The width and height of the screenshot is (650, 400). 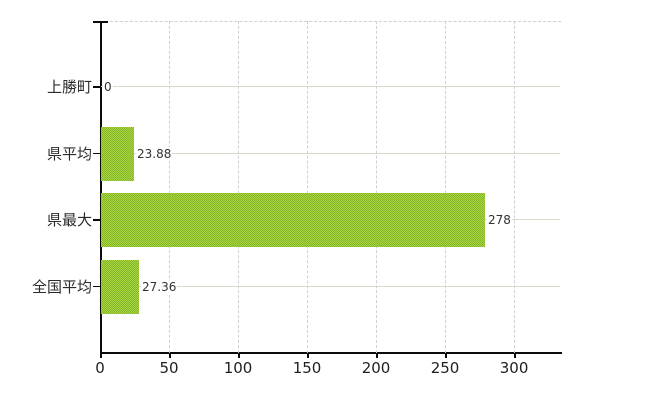 What do you see at coordinates (159, 286) in the screenshot?
I see `value-label: 27.36` at bounding box center [159, 286].